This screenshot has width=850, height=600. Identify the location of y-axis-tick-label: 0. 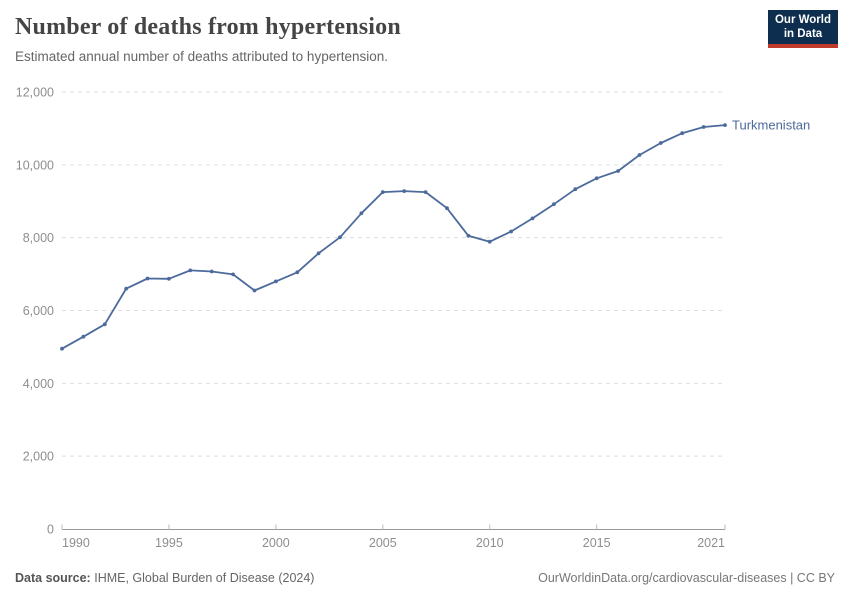
(50, 530).